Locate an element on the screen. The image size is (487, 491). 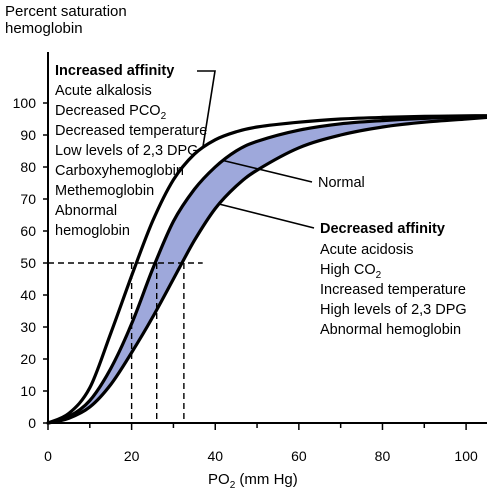
x-tick-label: 0 is located at coordinates (48, 456).